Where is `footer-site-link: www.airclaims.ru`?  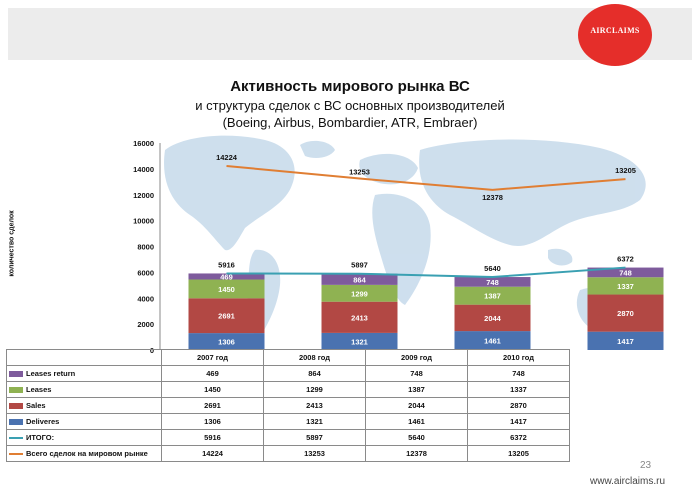
footer-site-link: www.airclaims.ru is located at coordinates (628, 481).